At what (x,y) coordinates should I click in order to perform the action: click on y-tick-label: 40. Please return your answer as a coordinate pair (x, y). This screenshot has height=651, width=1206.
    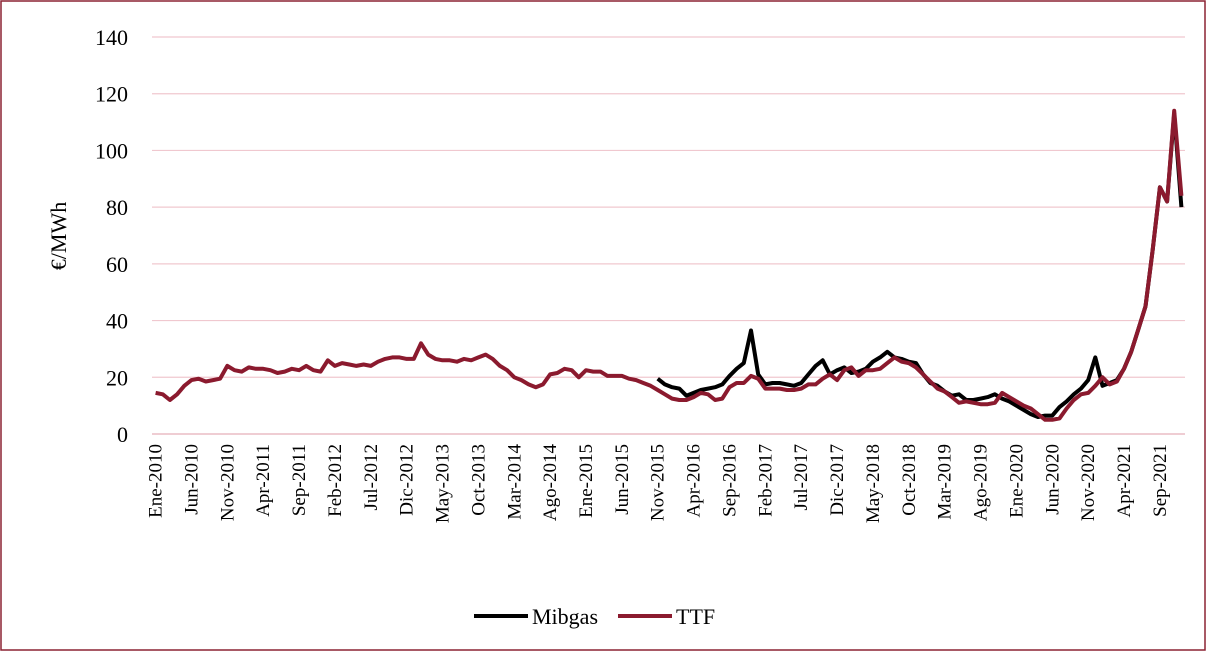
    Looking at the image, I should click on (117, 321).